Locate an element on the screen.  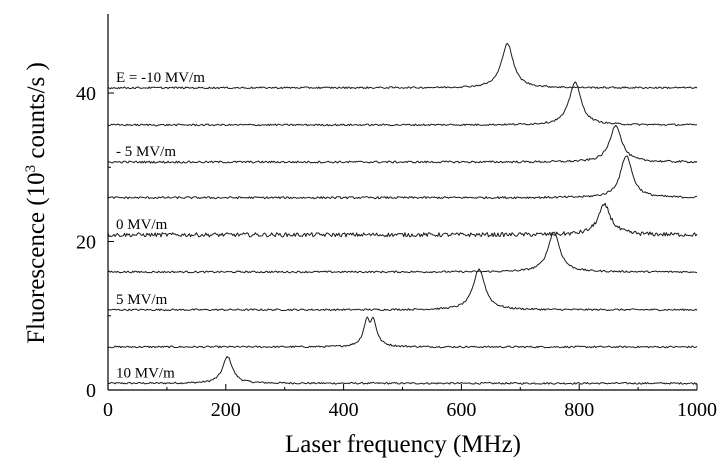
y-axis-title: Fluorescence (103 counts/s ) is located at coordinates (36, 203).